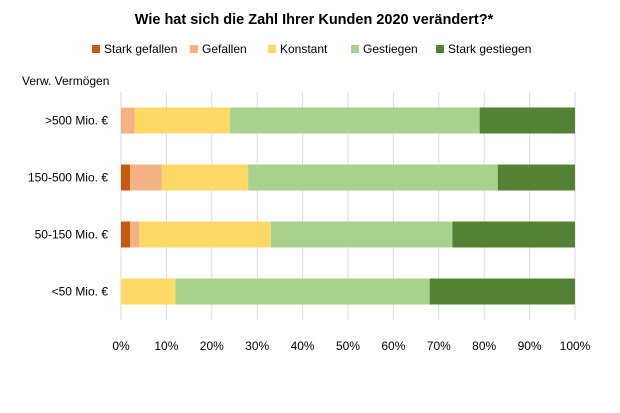 The height and width of the screenshot is (413, 620). What do you see at coordinates (489, 49) in the screenshot?
I see `legend-label: Stark gestiegen` at bounding box center [489, 49].